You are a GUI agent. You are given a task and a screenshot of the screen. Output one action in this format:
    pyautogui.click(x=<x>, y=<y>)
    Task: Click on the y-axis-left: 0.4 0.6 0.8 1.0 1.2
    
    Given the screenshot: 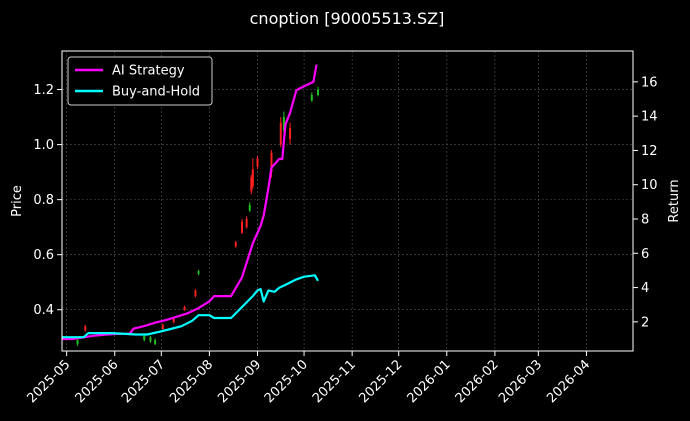 What is the action you would take?
    pyautogui.click(x=47, y=200)
    